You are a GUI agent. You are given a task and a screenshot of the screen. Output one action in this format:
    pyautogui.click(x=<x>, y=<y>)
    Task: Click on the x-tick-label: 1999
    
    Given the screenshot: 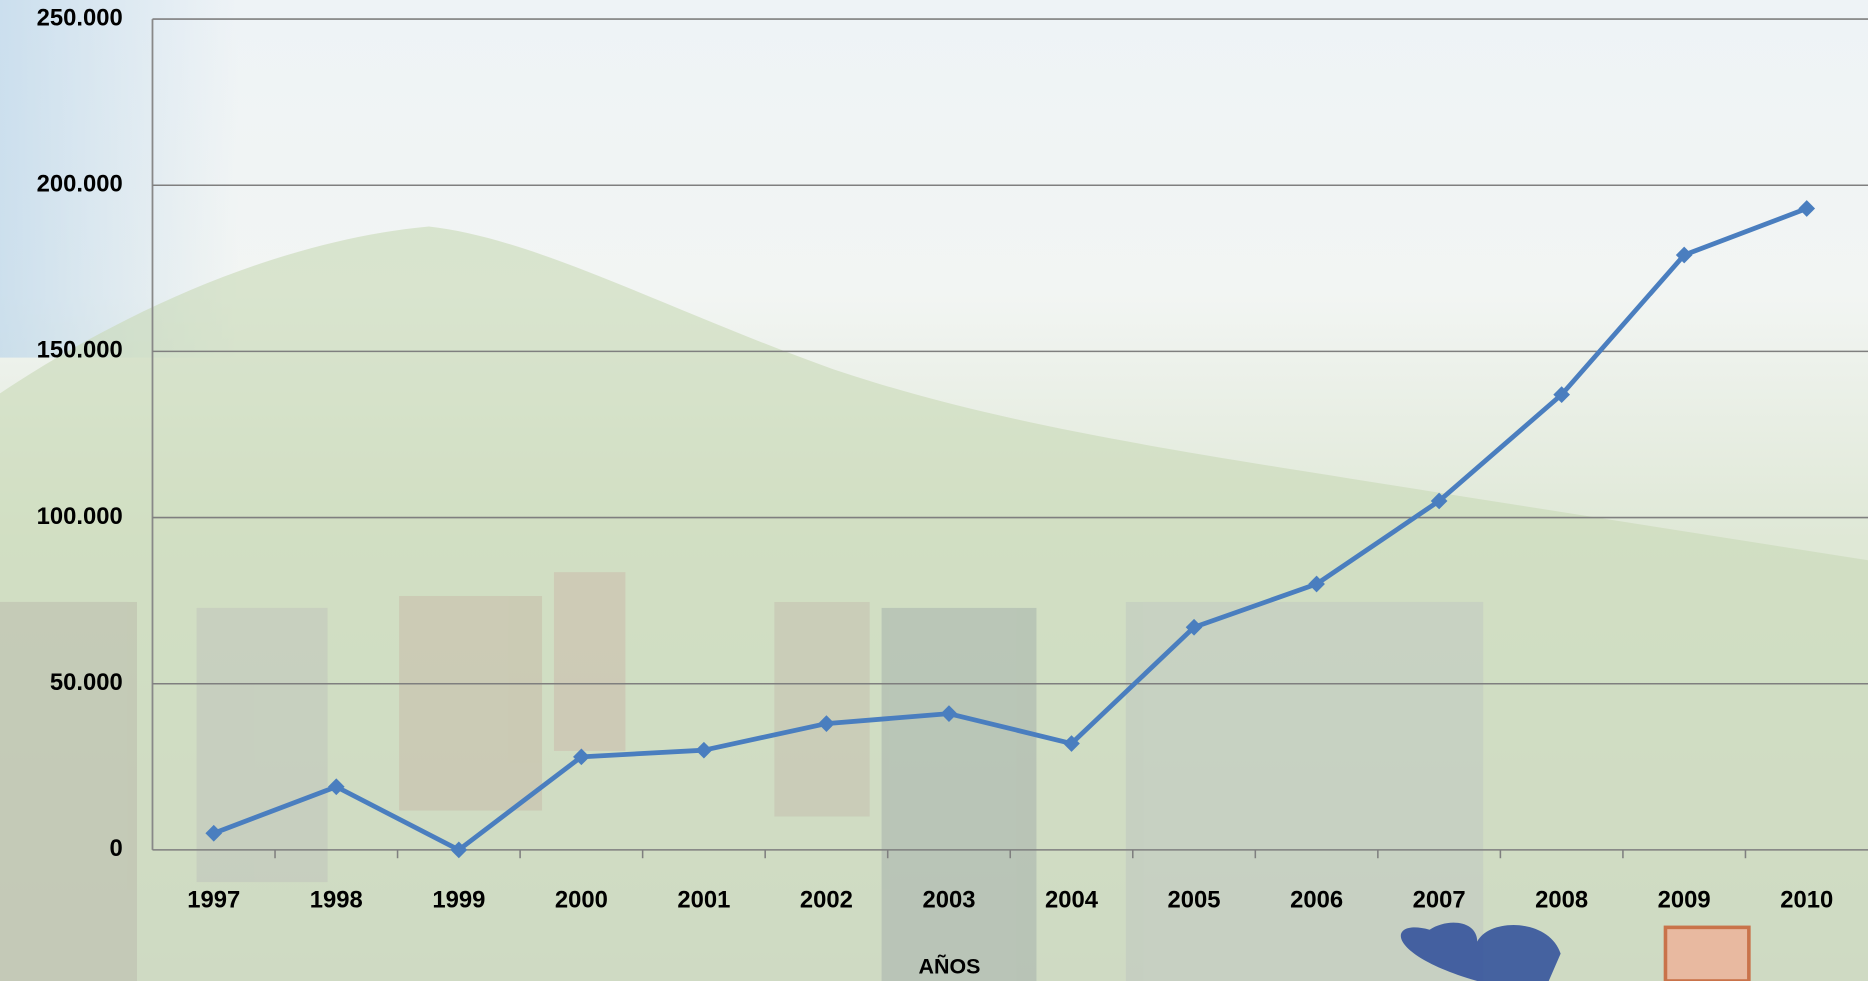 What is the action you would take?
    pyautogui.click(x=458, y=899)
    